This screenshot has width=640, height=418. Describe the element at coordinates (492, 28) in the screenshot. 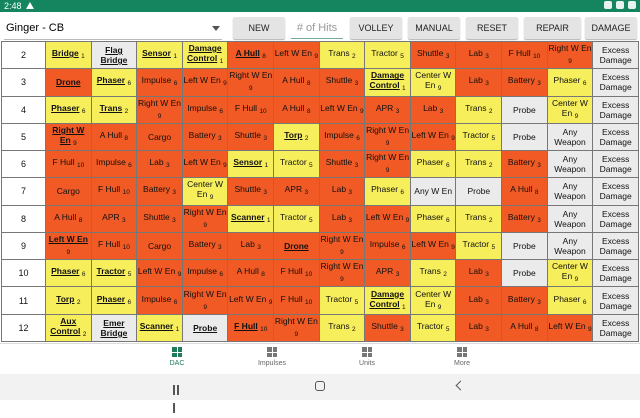

I see `reset-button: RESET` at that location.